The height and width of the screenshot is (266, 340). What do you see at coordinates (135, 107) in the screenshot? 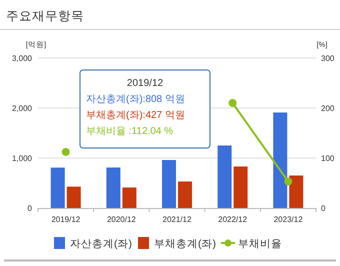
I see `annotation: 2019/12 자산총계(좌):808 억원 부채총계(좌):427 억원 부채비율 :112.04 %` at bounding box center [135, 107].